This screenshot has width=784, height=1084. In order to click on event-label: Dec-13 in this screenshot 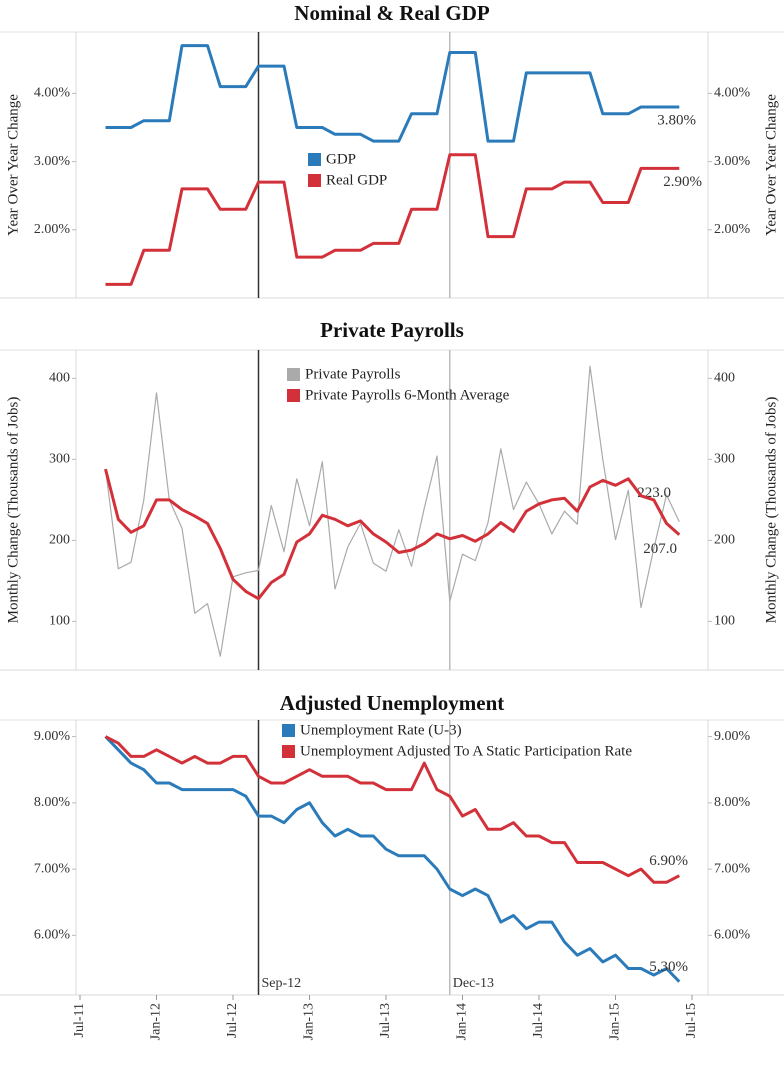, I will do `click(473, 983)`.